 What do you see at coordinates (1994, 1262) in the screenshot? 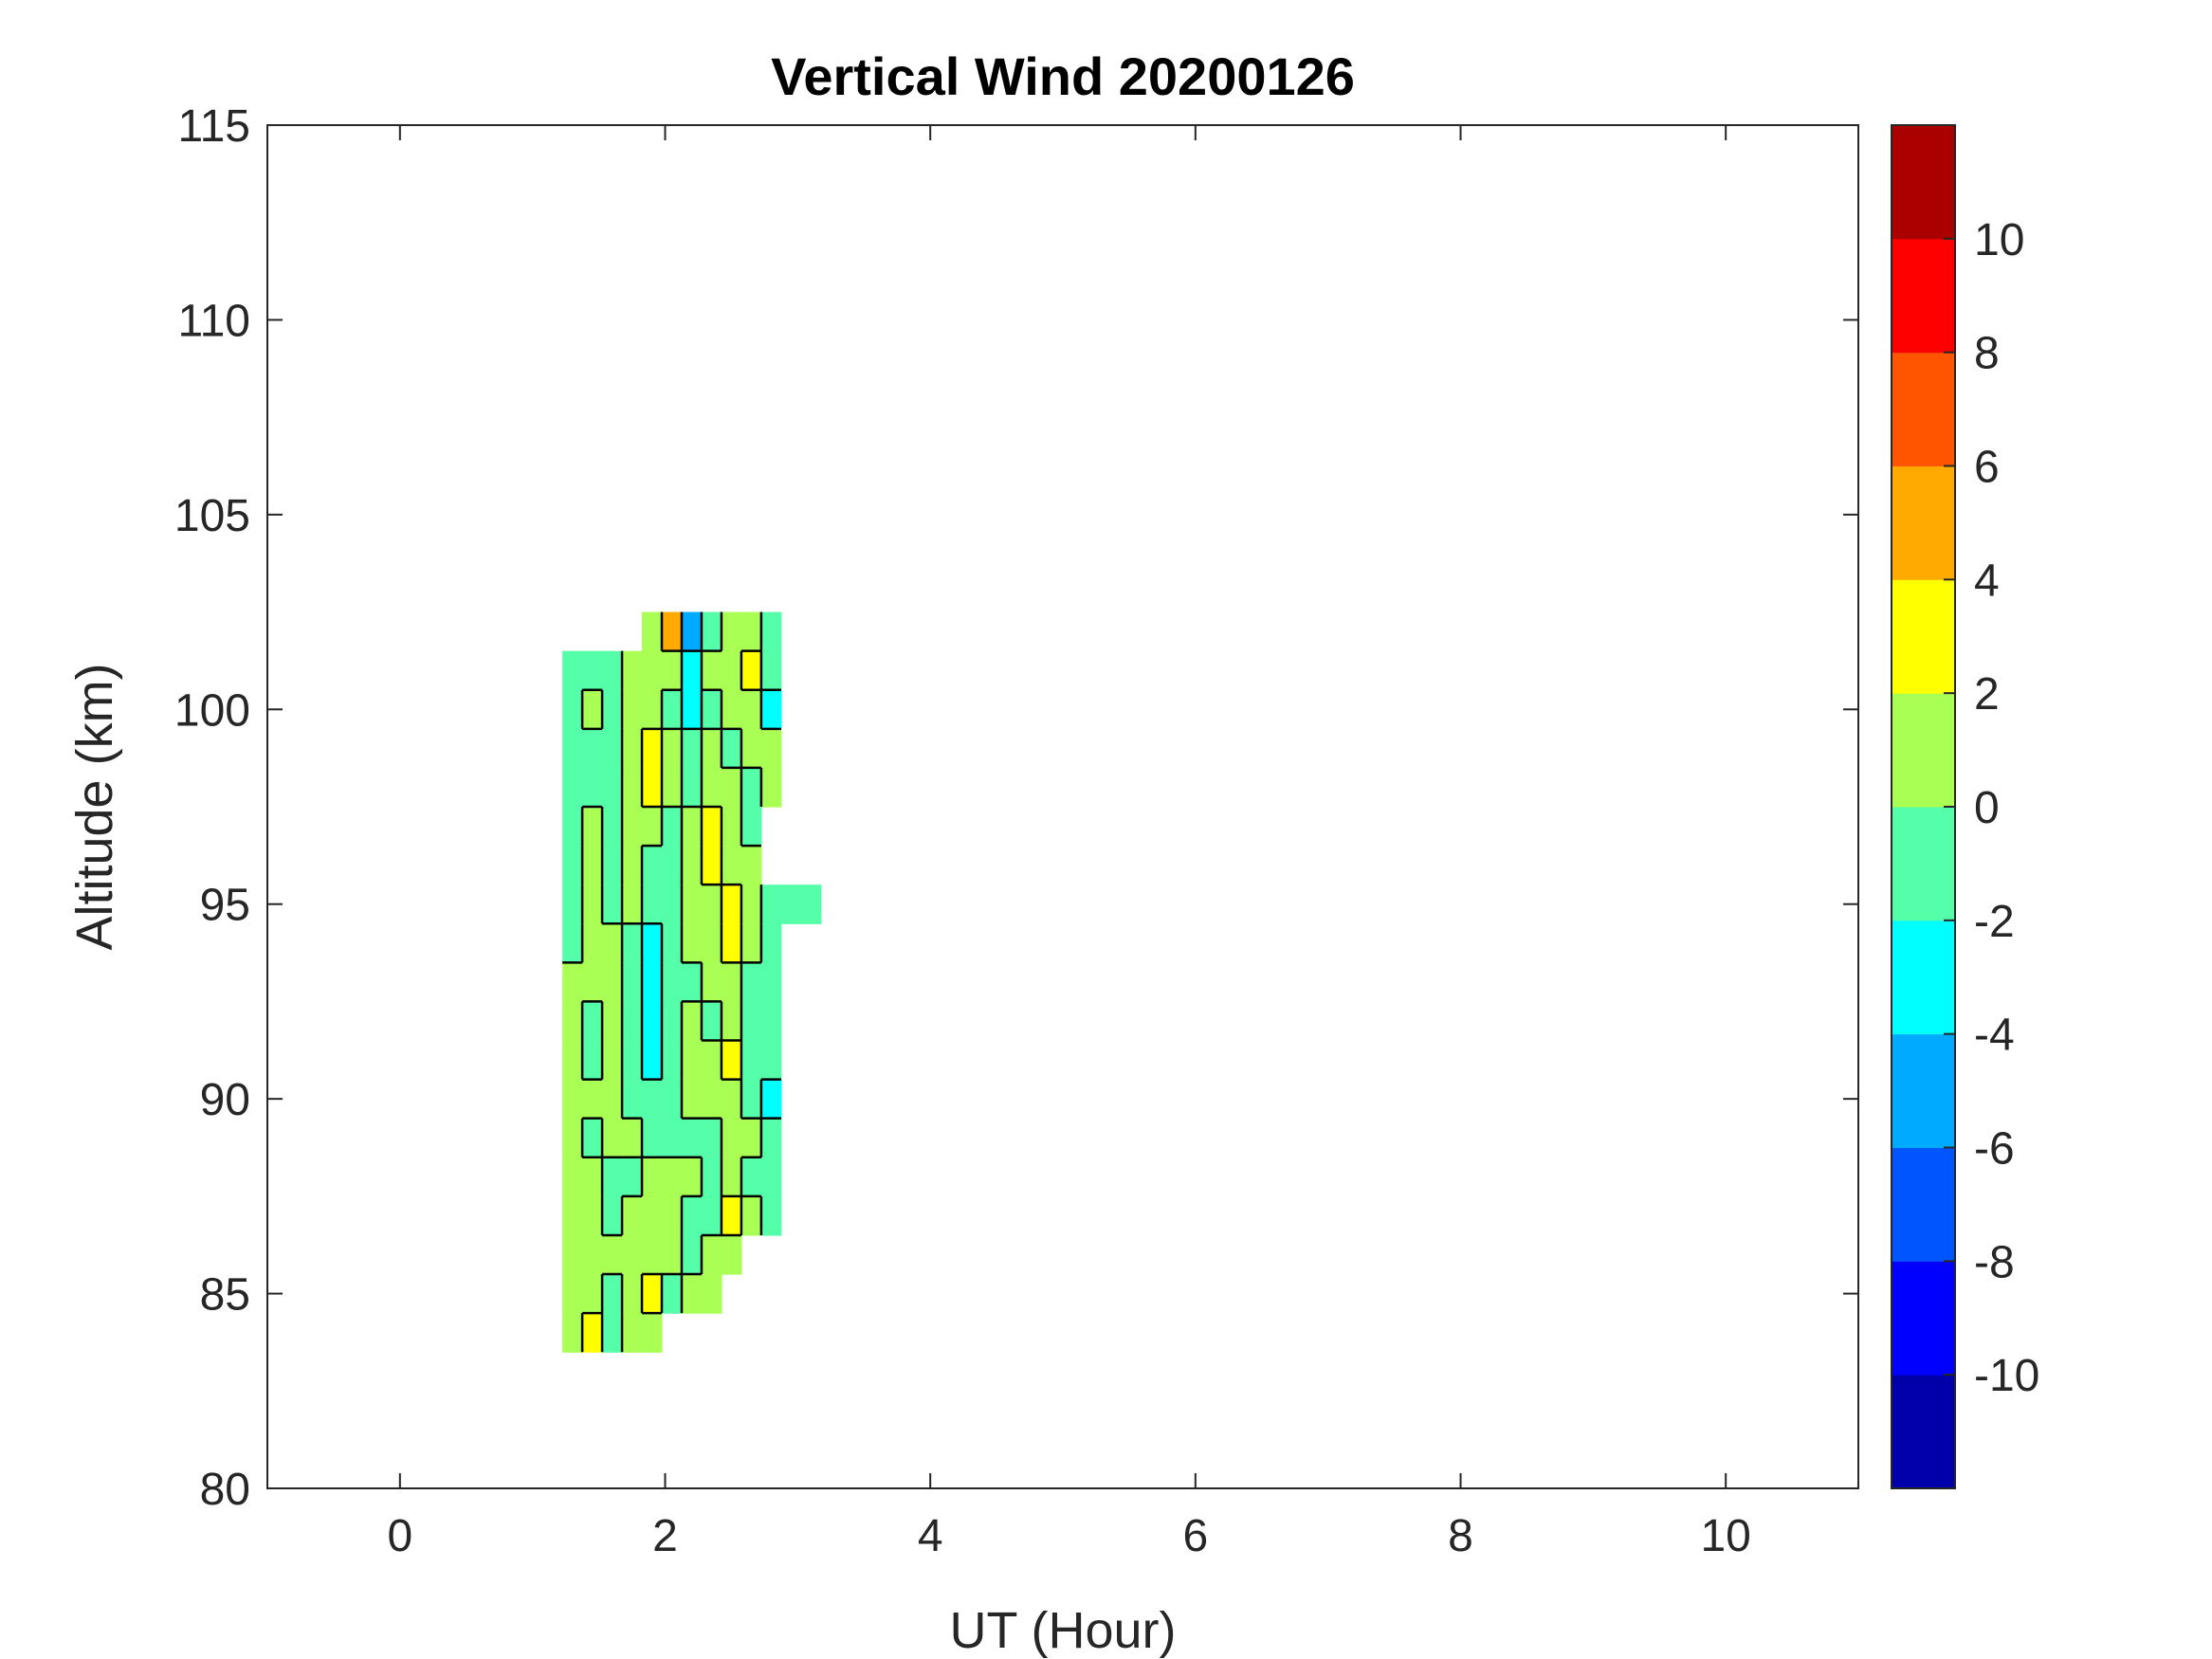
I see `colorbar-tick-label: -8` at bounding box center [1994, 1262].